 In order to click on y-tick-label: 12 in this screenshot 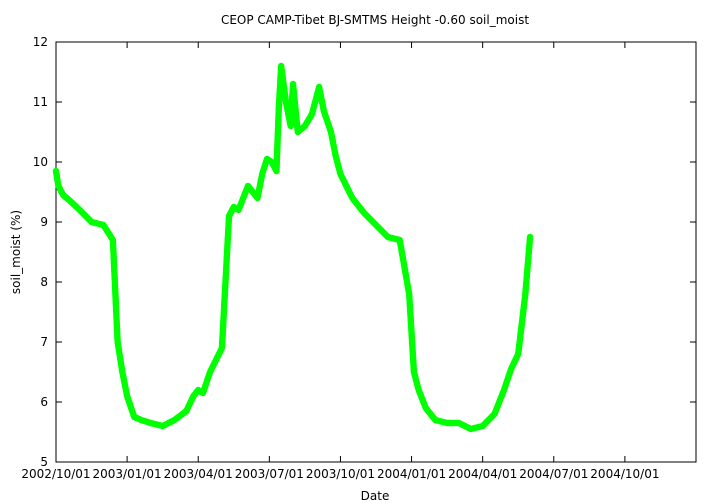, I will do `click(40, 42)`.